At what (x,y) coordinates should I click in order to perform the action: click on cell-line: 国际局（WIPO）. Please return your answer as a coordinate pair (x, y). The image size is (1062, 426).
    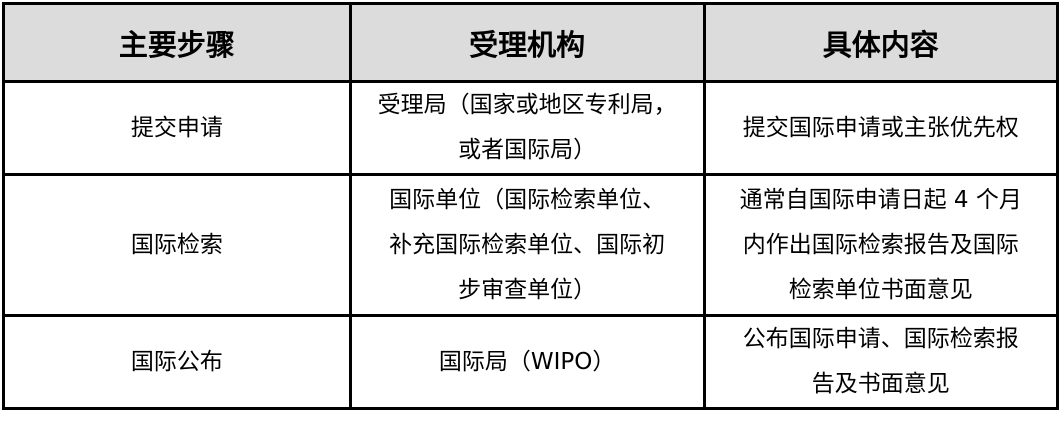
    Looking at the image, I should click on (527, 361).